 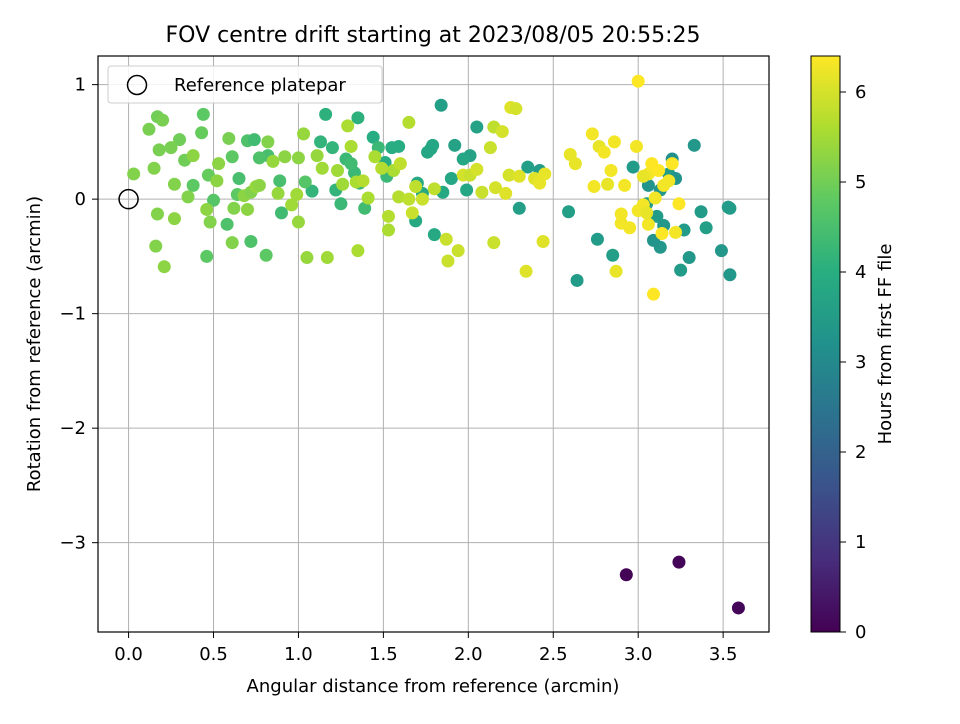 What do you see at coordinates (853, 362) in the screenshot?
I see `colorbar-ticks: 0 1 2 3 4 5 6` at bounding box center [853, 362].